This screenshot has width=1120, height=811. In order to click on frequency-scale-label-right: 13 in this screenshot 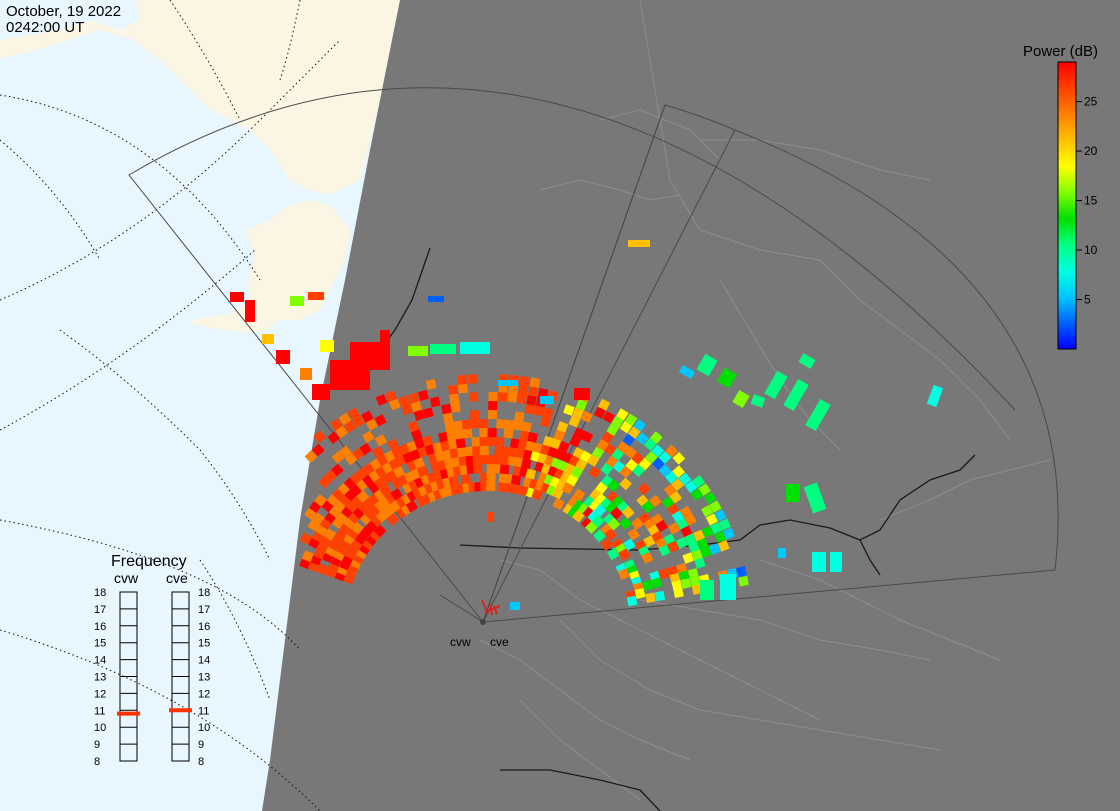, I will do `click(204, 678)`.